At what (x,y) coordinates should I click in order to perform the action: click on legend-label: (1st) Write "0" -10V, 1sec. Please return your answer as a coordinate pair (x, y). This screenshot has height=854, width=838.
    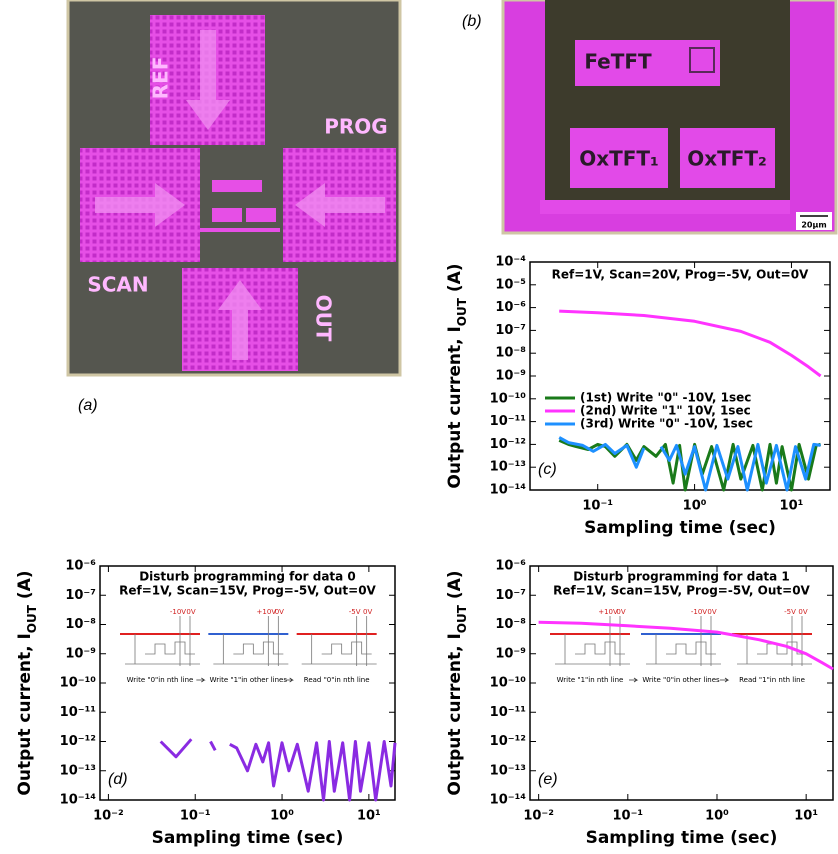
    Looking at the image, I should click on (665, 398).